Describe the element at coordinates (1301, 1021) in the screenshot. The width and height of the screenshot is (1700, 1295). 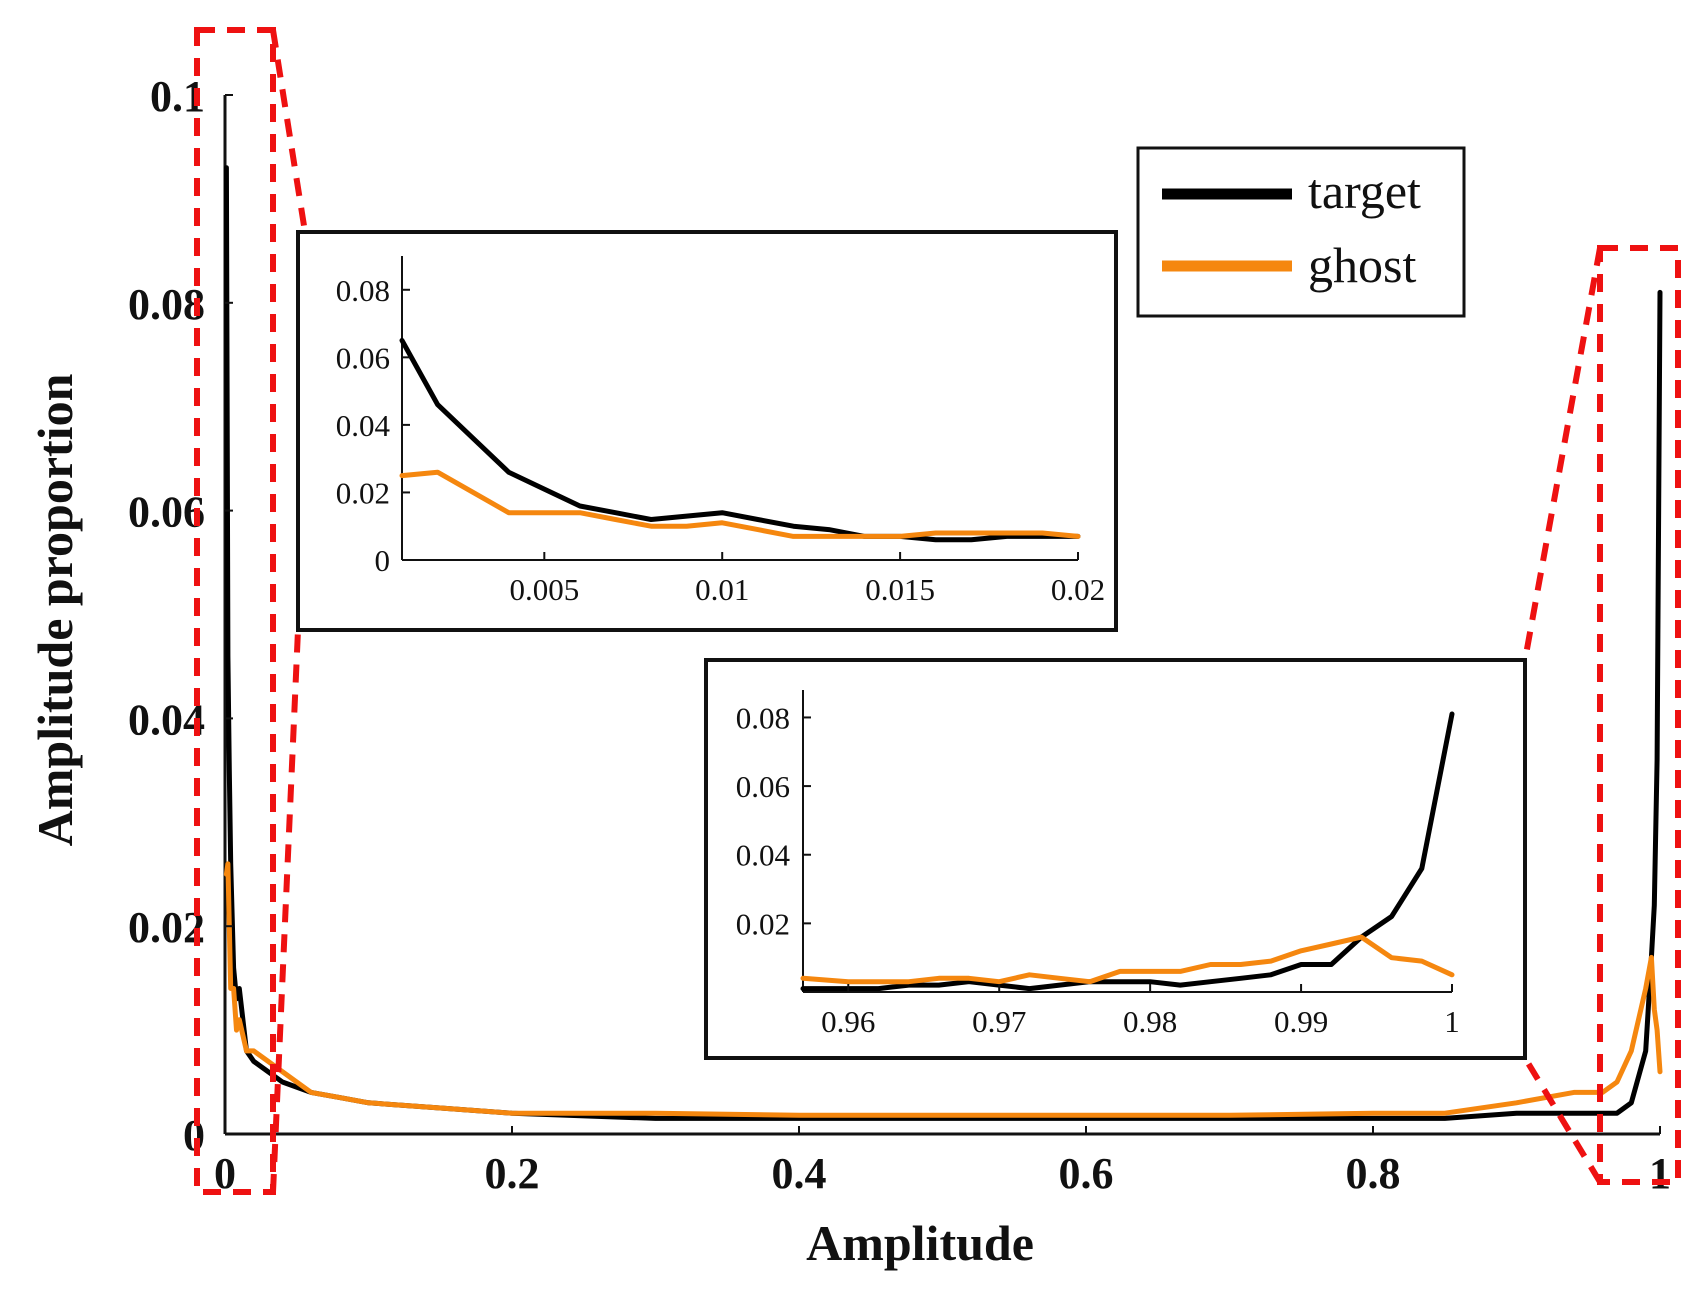
I see `inset-right-x-tick-label: 0.99` at that location.